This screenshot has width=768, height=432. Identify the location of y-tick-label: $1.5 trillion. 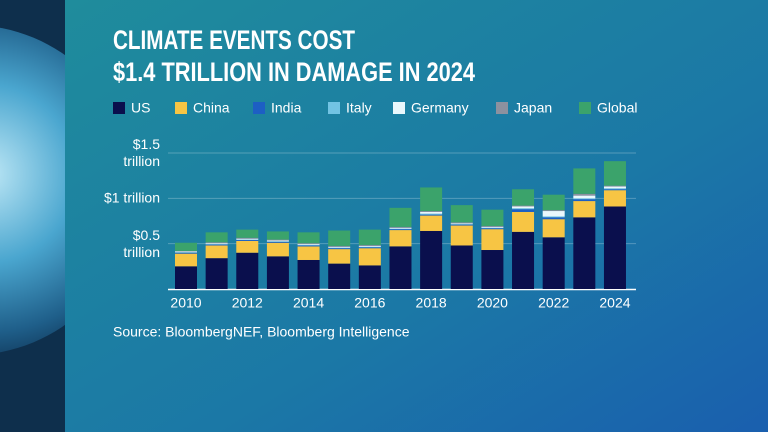
(141, 152).